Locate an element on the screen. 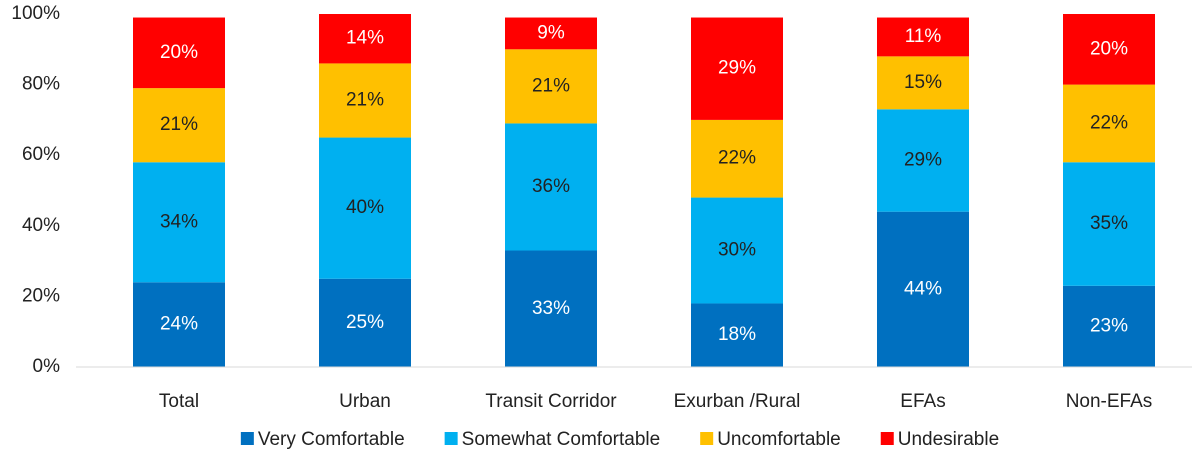 This screenshot has width=1200, height=454. x-tick-label: EFAs is located at coordinates (922, 401).